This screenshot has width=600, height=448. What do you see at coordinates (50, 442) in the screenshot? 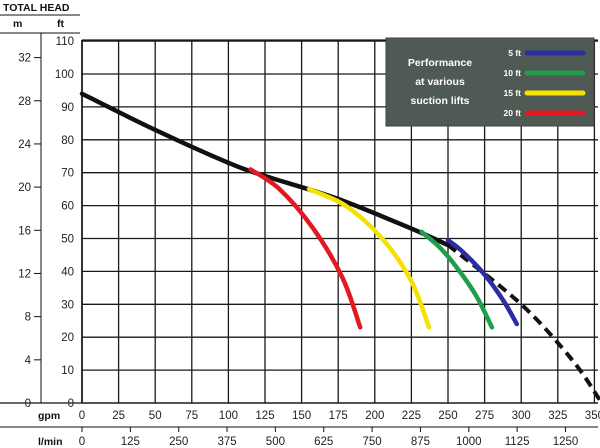
I see `x-unit-lmin: l/min` at bounding box center [50, 442].